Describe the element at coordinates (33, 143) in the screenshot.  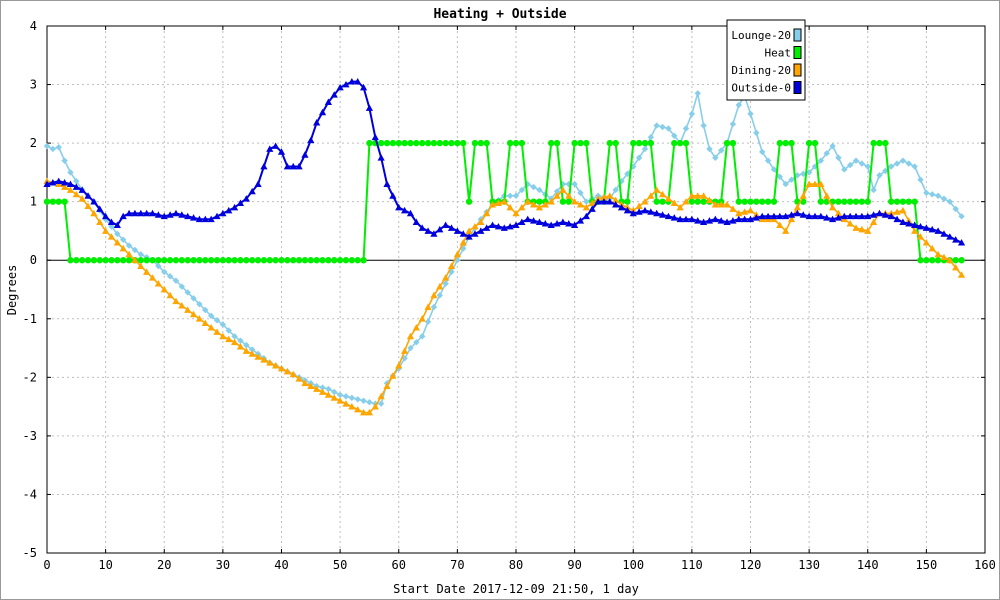
I see `y-tick-label: 2` at that location.